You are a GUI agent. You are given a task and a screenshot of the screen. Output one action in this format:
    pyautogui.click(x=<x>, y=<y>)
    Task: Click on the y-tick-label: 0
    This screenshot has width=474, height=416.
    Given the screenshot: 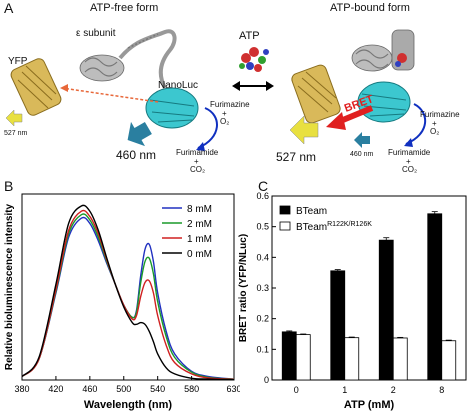 What is the action you would take?
    pyautogui.click(x=266, y=380)
    